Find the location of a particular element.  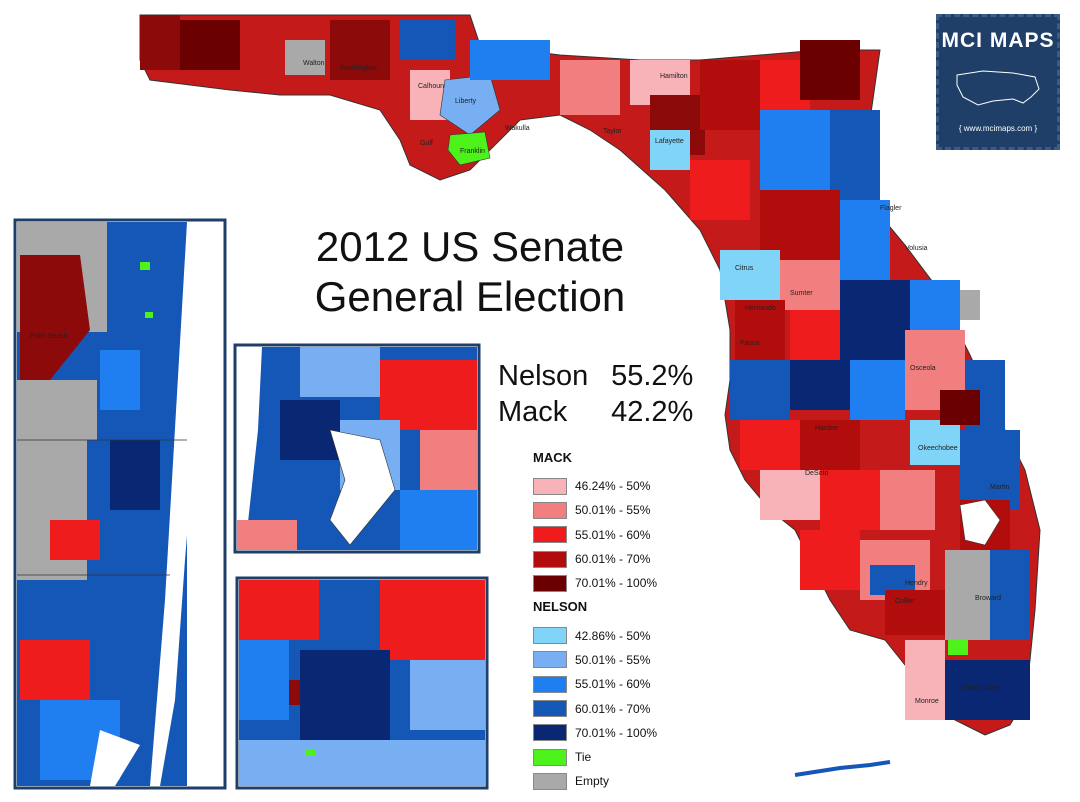

county-label: Flagler is located at coordinates (891, 208).